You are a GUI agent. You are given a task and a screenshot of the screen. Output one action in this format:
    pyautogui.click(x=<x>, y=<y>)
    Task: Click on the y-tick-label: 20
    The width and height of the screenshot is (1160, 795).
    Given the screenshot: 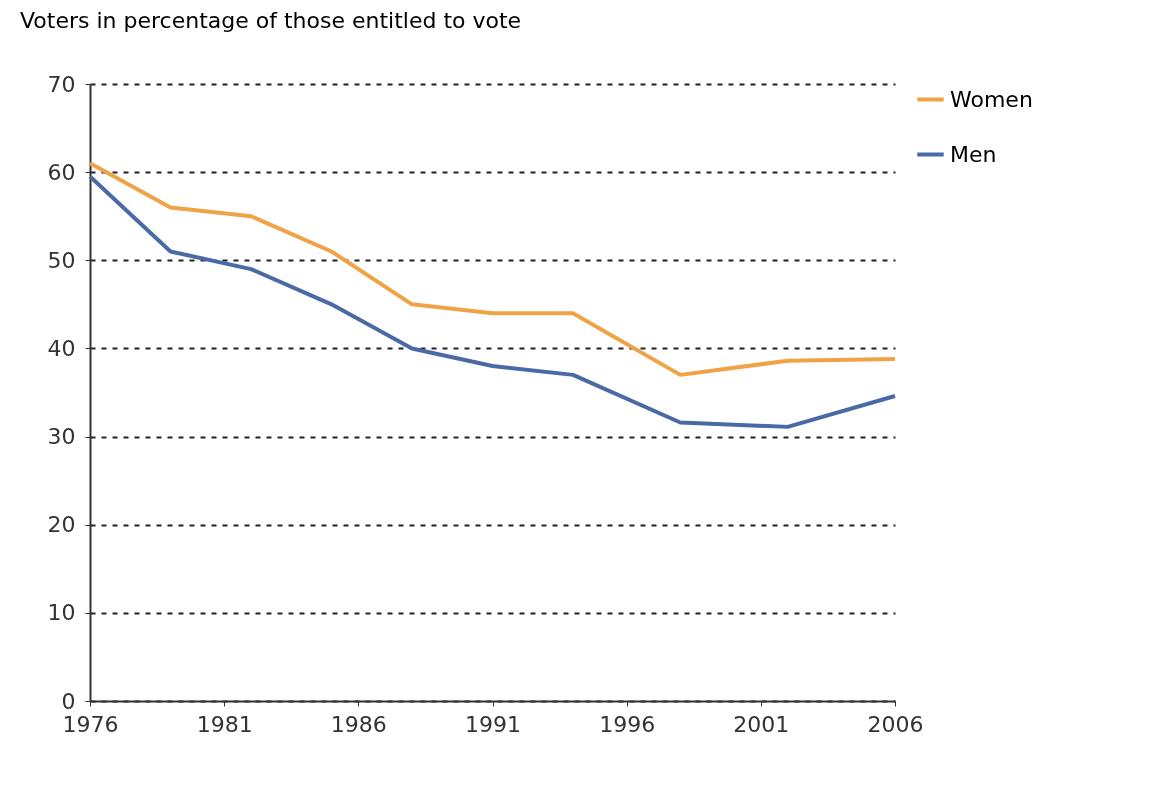 What is the action you would take?
    pyautogui.click(x=61, y=525)
    